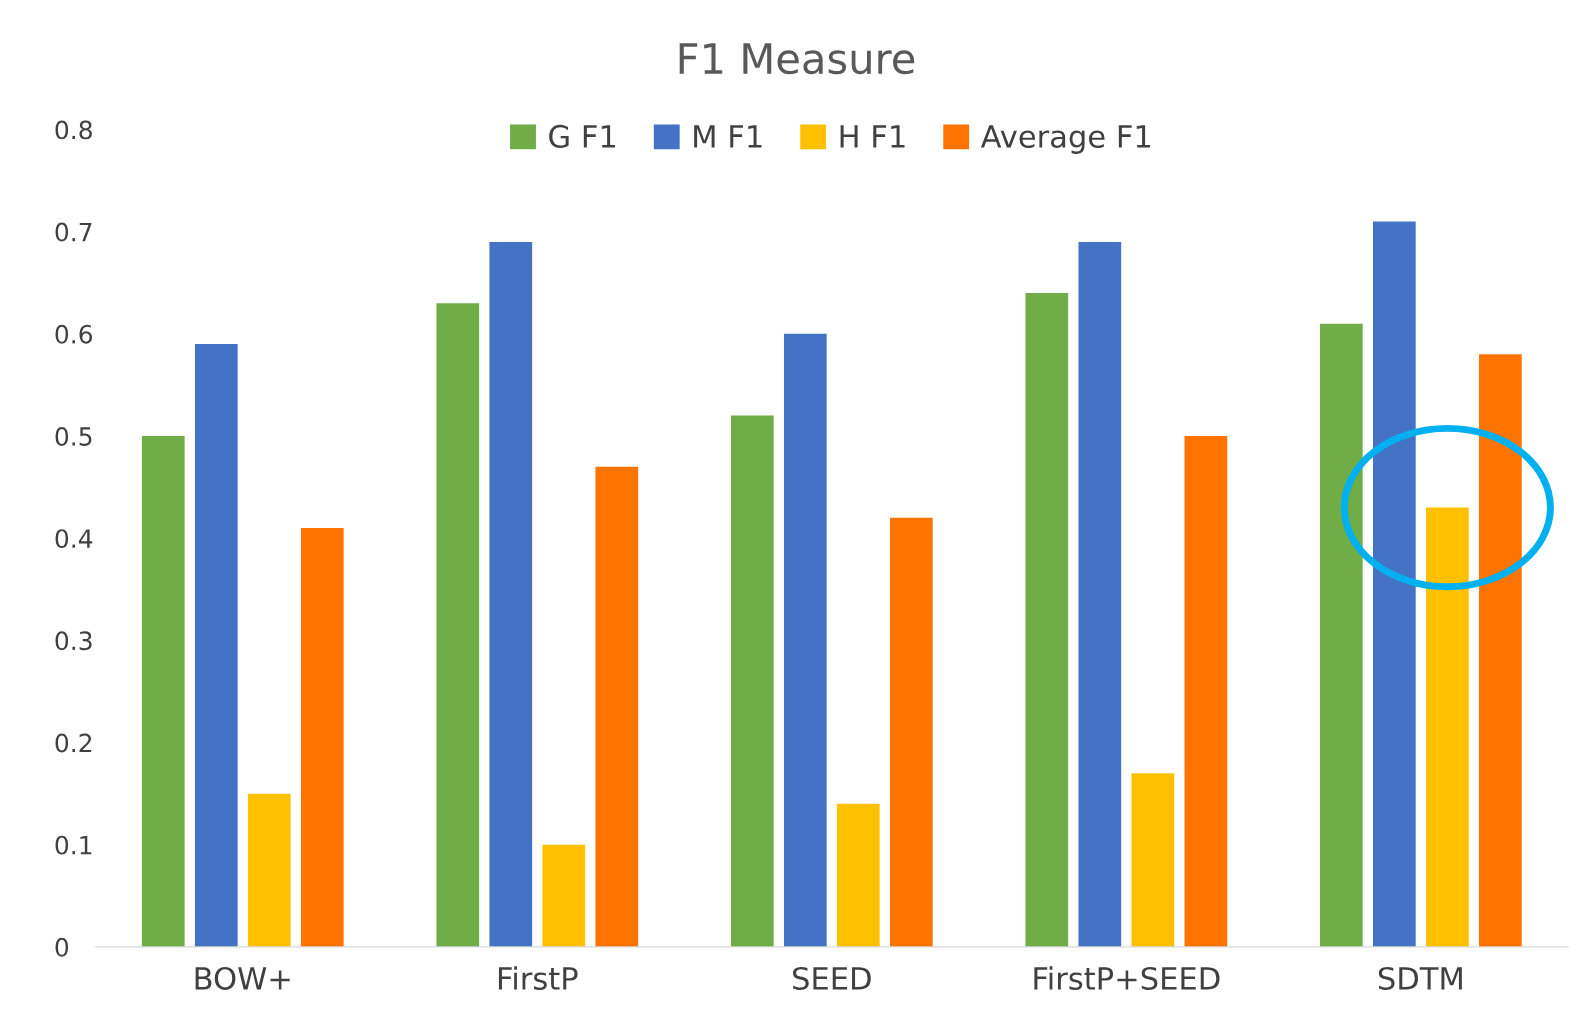 Image resolution: width=1592 pixels, height=1036 pixels. What do you see at coordinates (1065, 139) in the screenshot?
I see `legend-label: Average F1` at bounding box center [1065, 139].